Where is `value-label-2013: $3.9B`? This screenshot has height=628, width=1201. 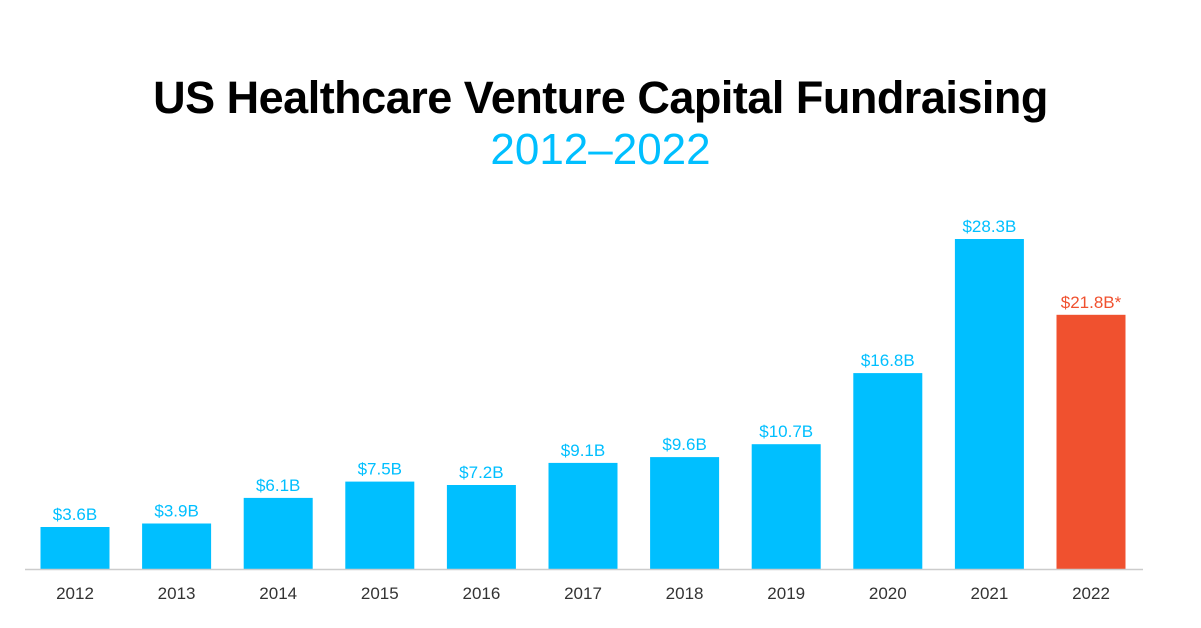 value-label-2013: $3.9B is located at coordinates (176, 511).